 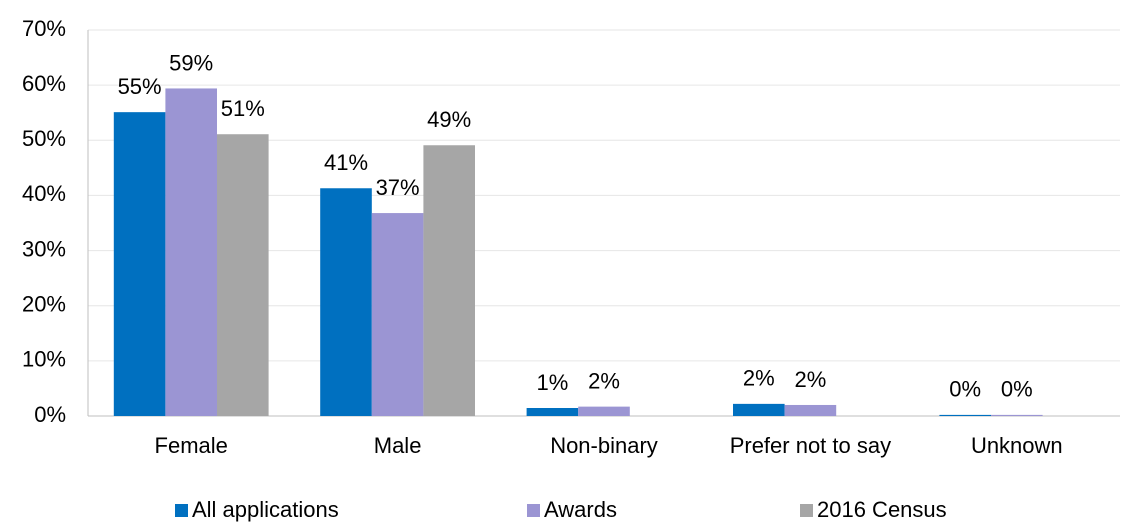 I want to click on y-tick-label: 60%, so click(x=44, y=83).